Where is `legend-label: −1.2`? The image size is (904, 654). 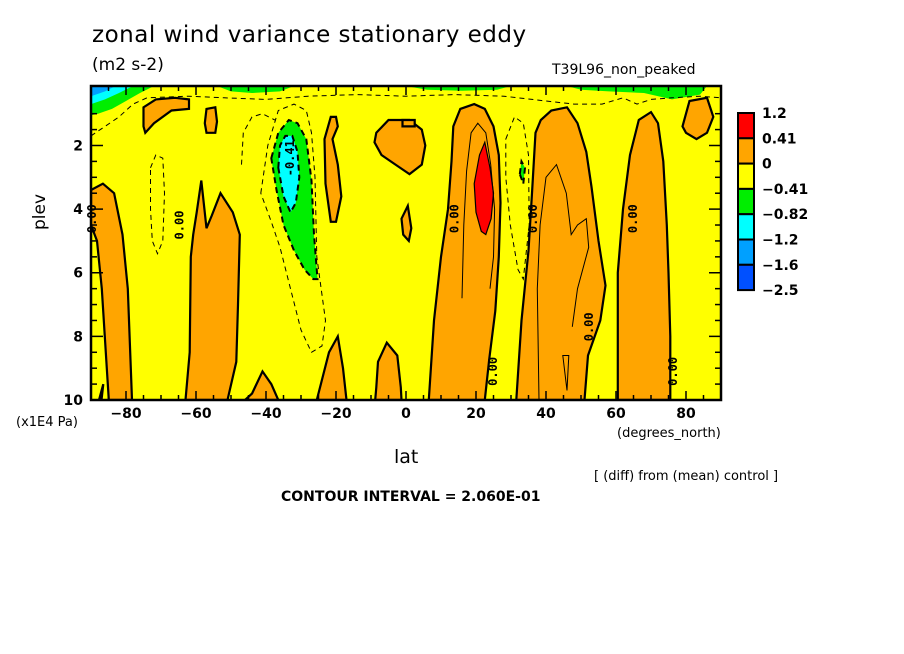
legend-label: −1.2 is located at coordinates (780, 241).